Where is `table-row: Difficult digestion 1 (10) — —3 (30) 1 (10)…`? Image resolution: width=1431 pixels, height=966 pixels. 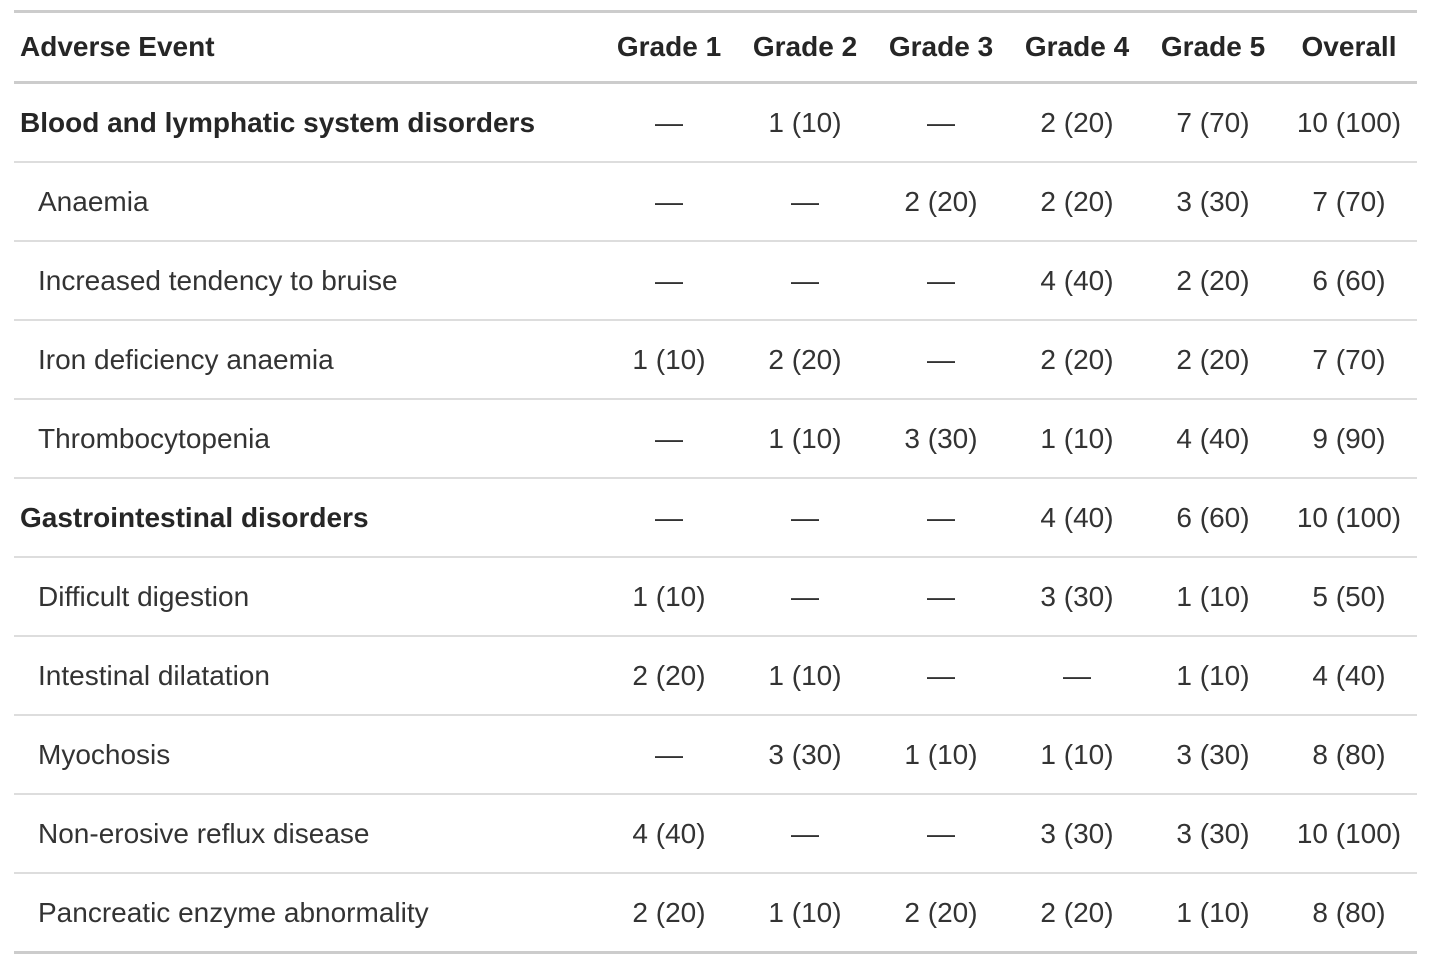
table-row: Difficult digestion 1 (10) — —3 (30) 1 (10)… is located at coordinates (715, 596).